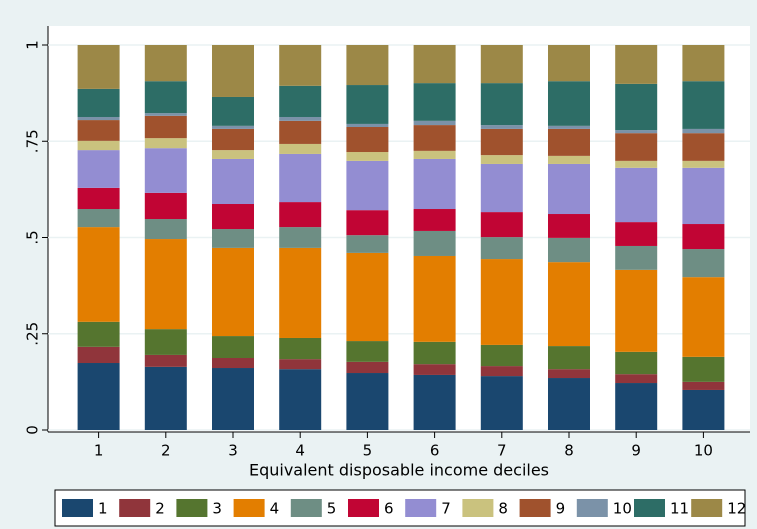 Image resolution: width=757 pixels, height=529 pixels. I want to click on legend-label: 10, so click(622, 509).